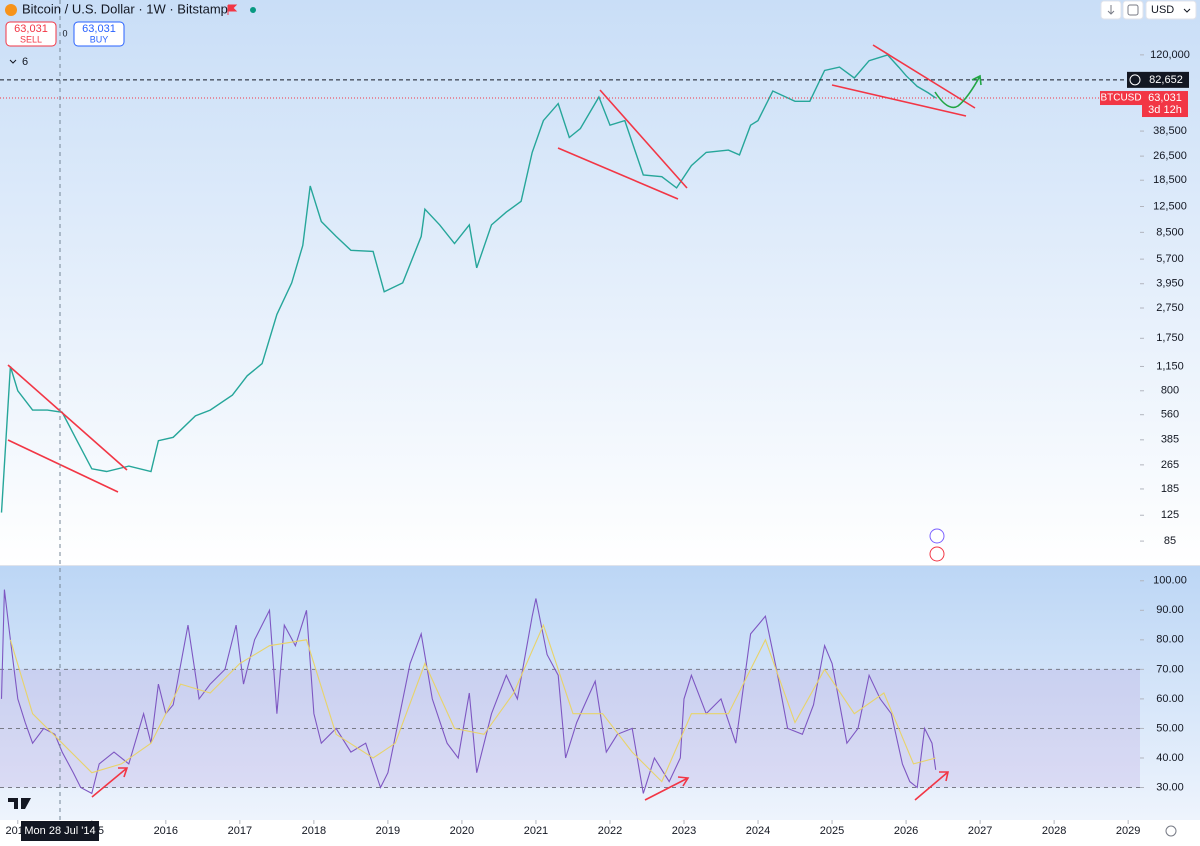 The image size is (1200, 846). I want to click on event-icons, so click(937, 545).